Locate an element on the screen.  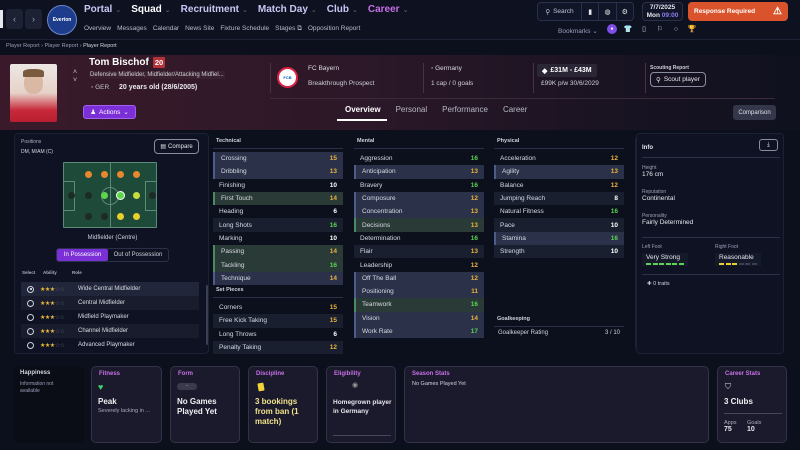
nav-squad: Squad ⌄ is located at coordinates (151, 9).